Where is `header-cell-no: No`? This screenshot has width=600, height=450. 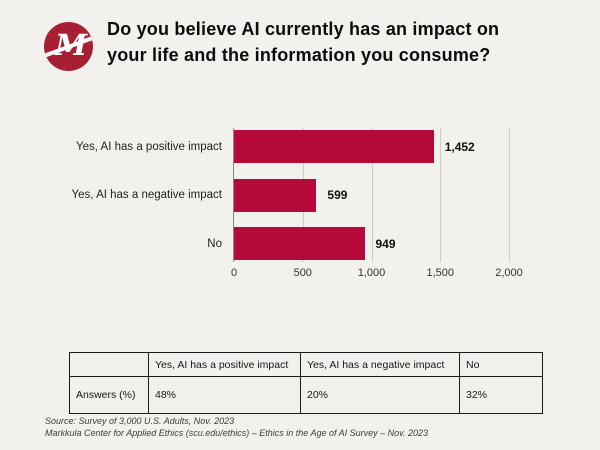
header-cell-no: No is located at coordinates (501, 364).